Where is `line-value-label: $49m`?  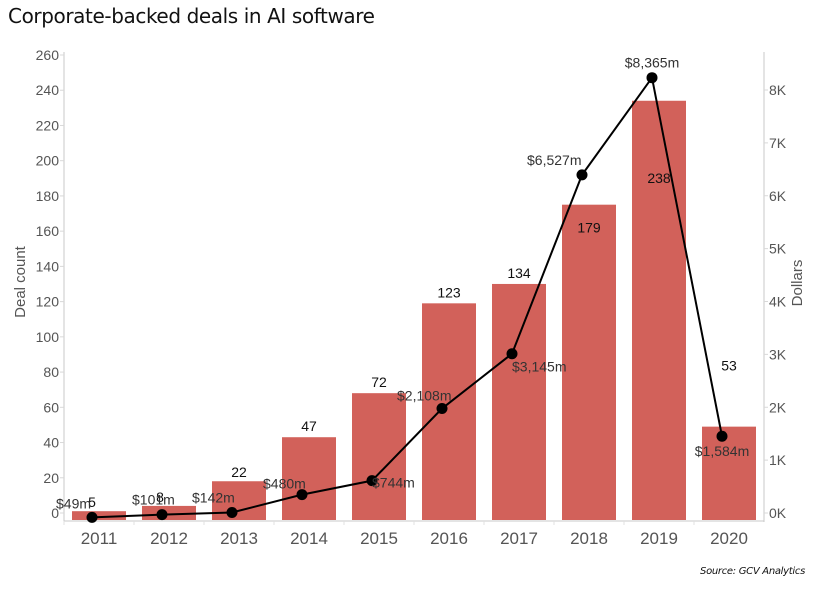 line-value-label: $49m is located at coordinates (73, 503).